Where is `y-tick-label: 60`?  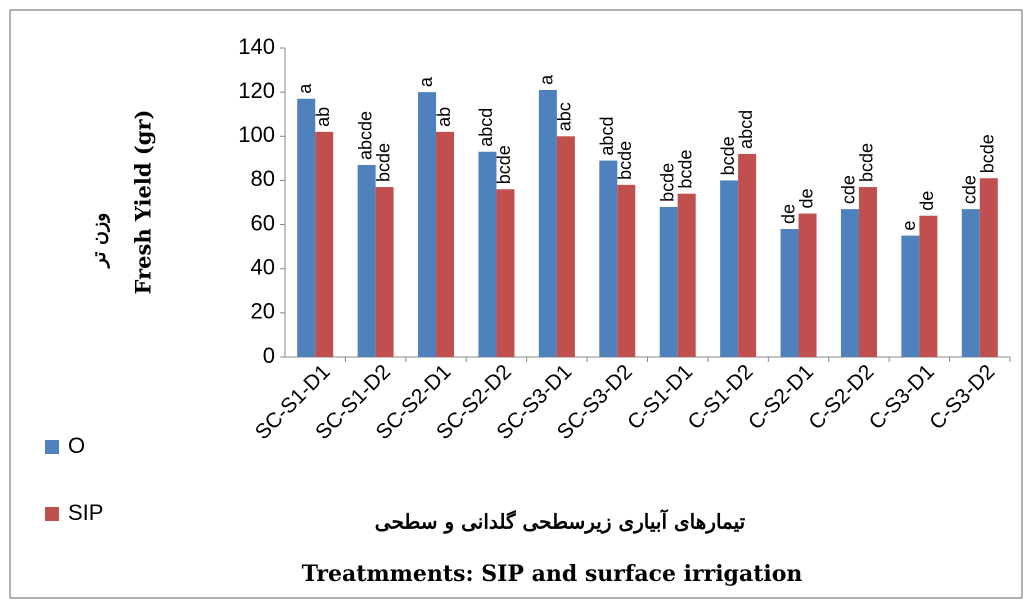
y-tick-label: 60 is located at coordinates (263, 222).